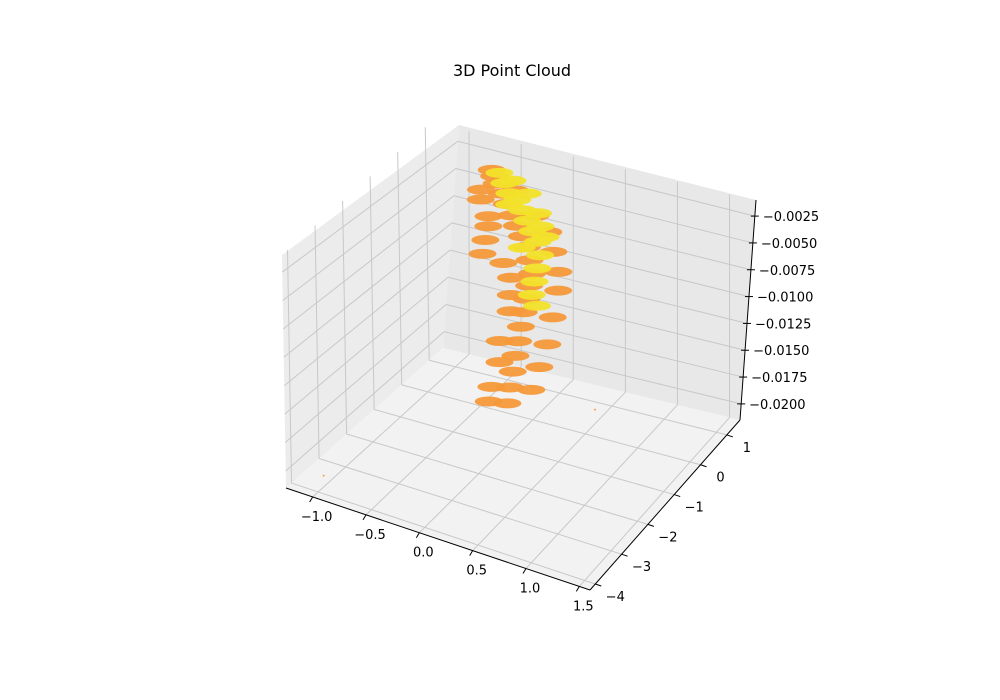 The image size is (1000, 700). I want to click on y-tick-label: −3, so click(641, 567).